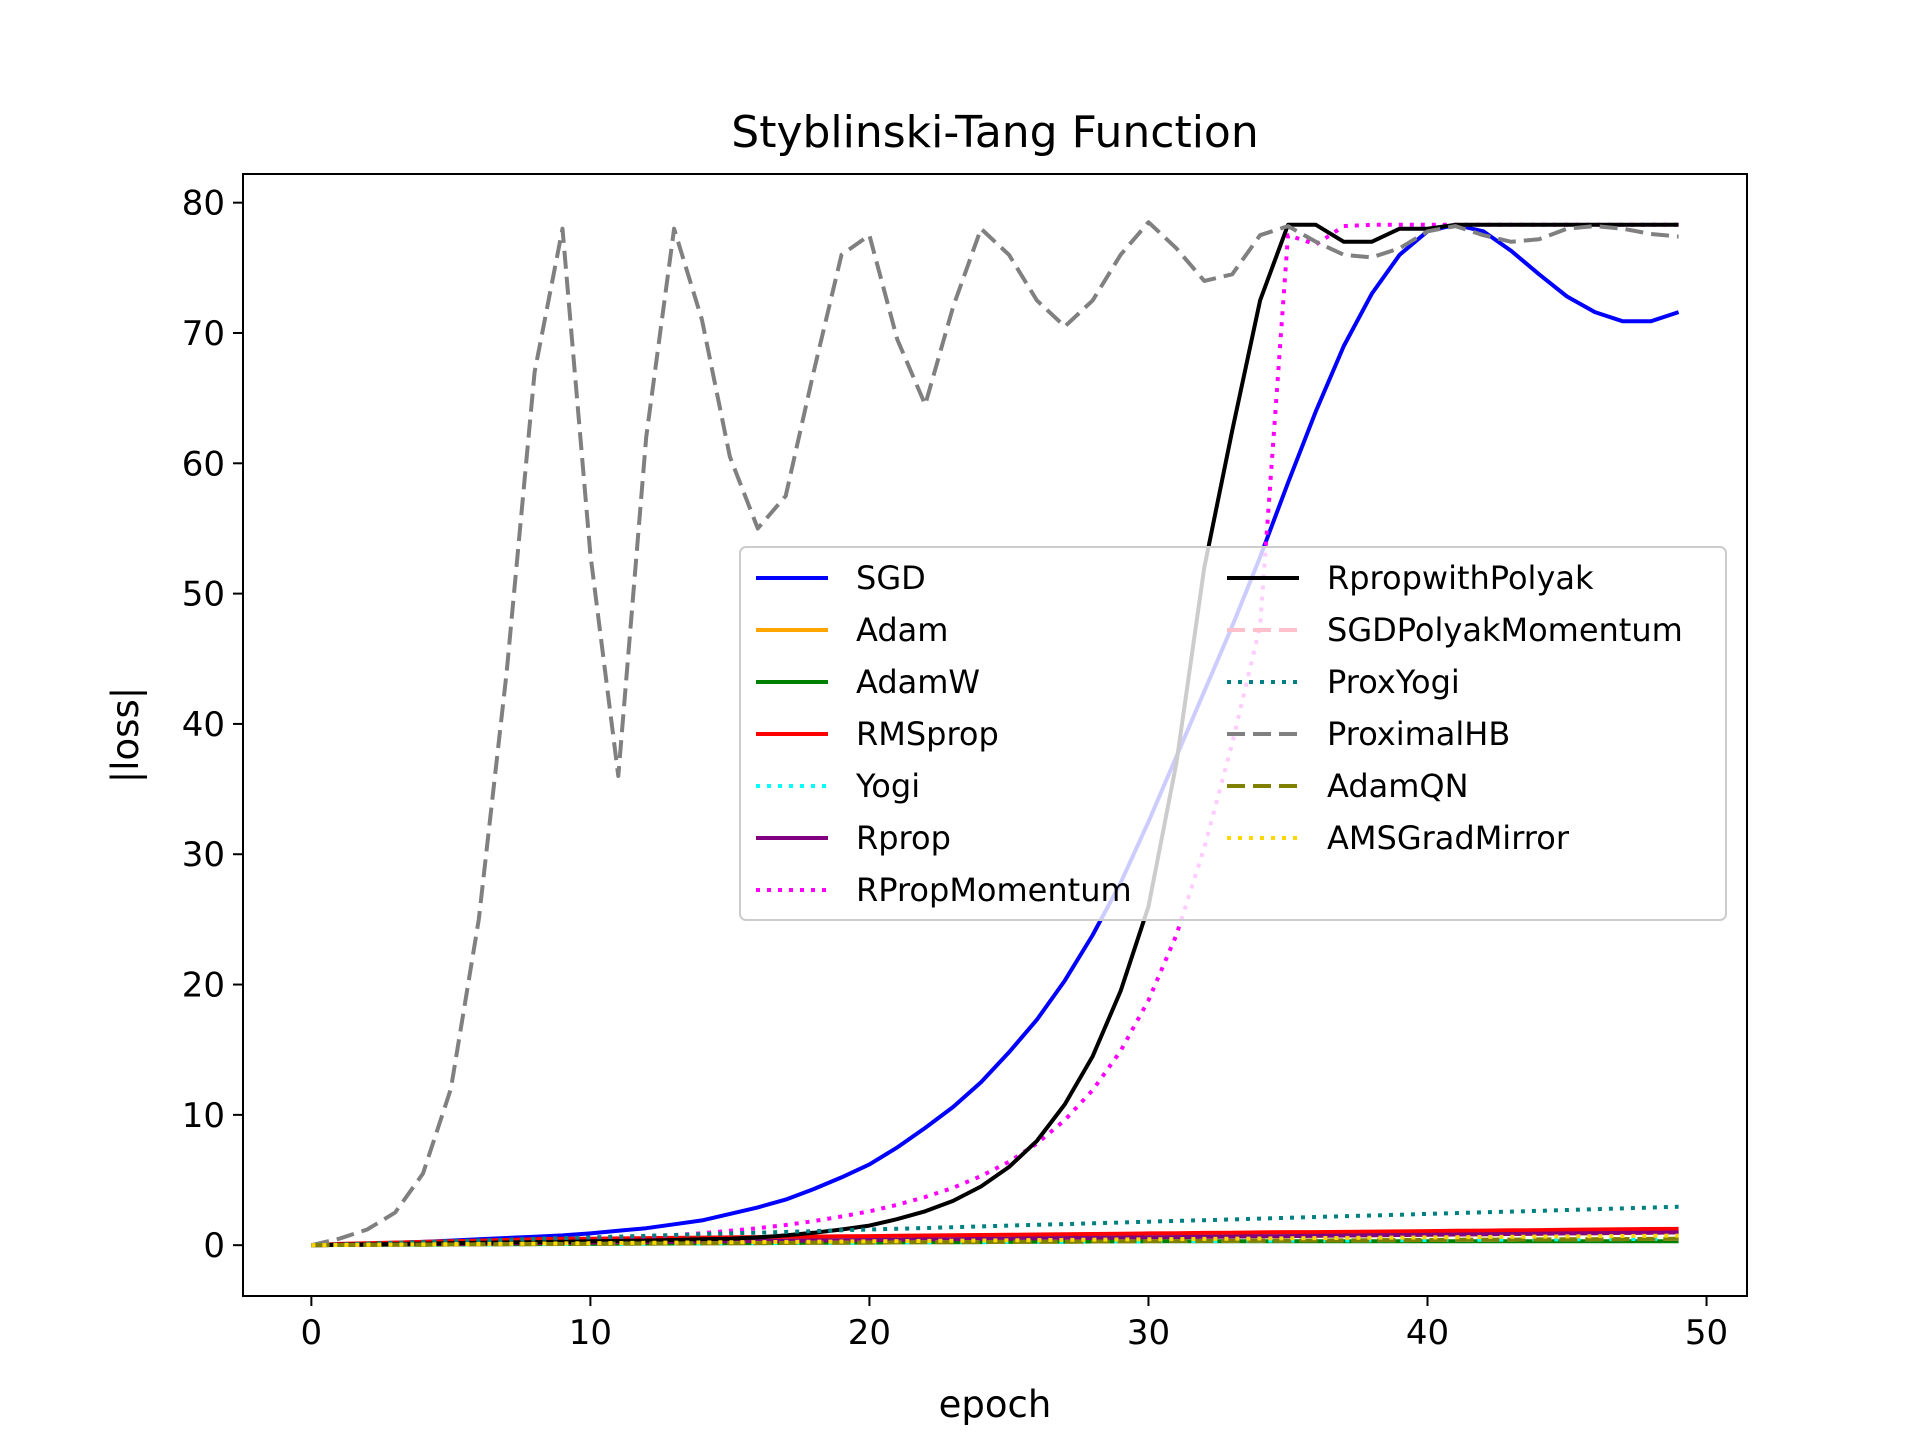 Image resolution: width=1920 pixels, height=1440 pixels. I want to click on x-tick-label: 50, so click(1706, 1333).